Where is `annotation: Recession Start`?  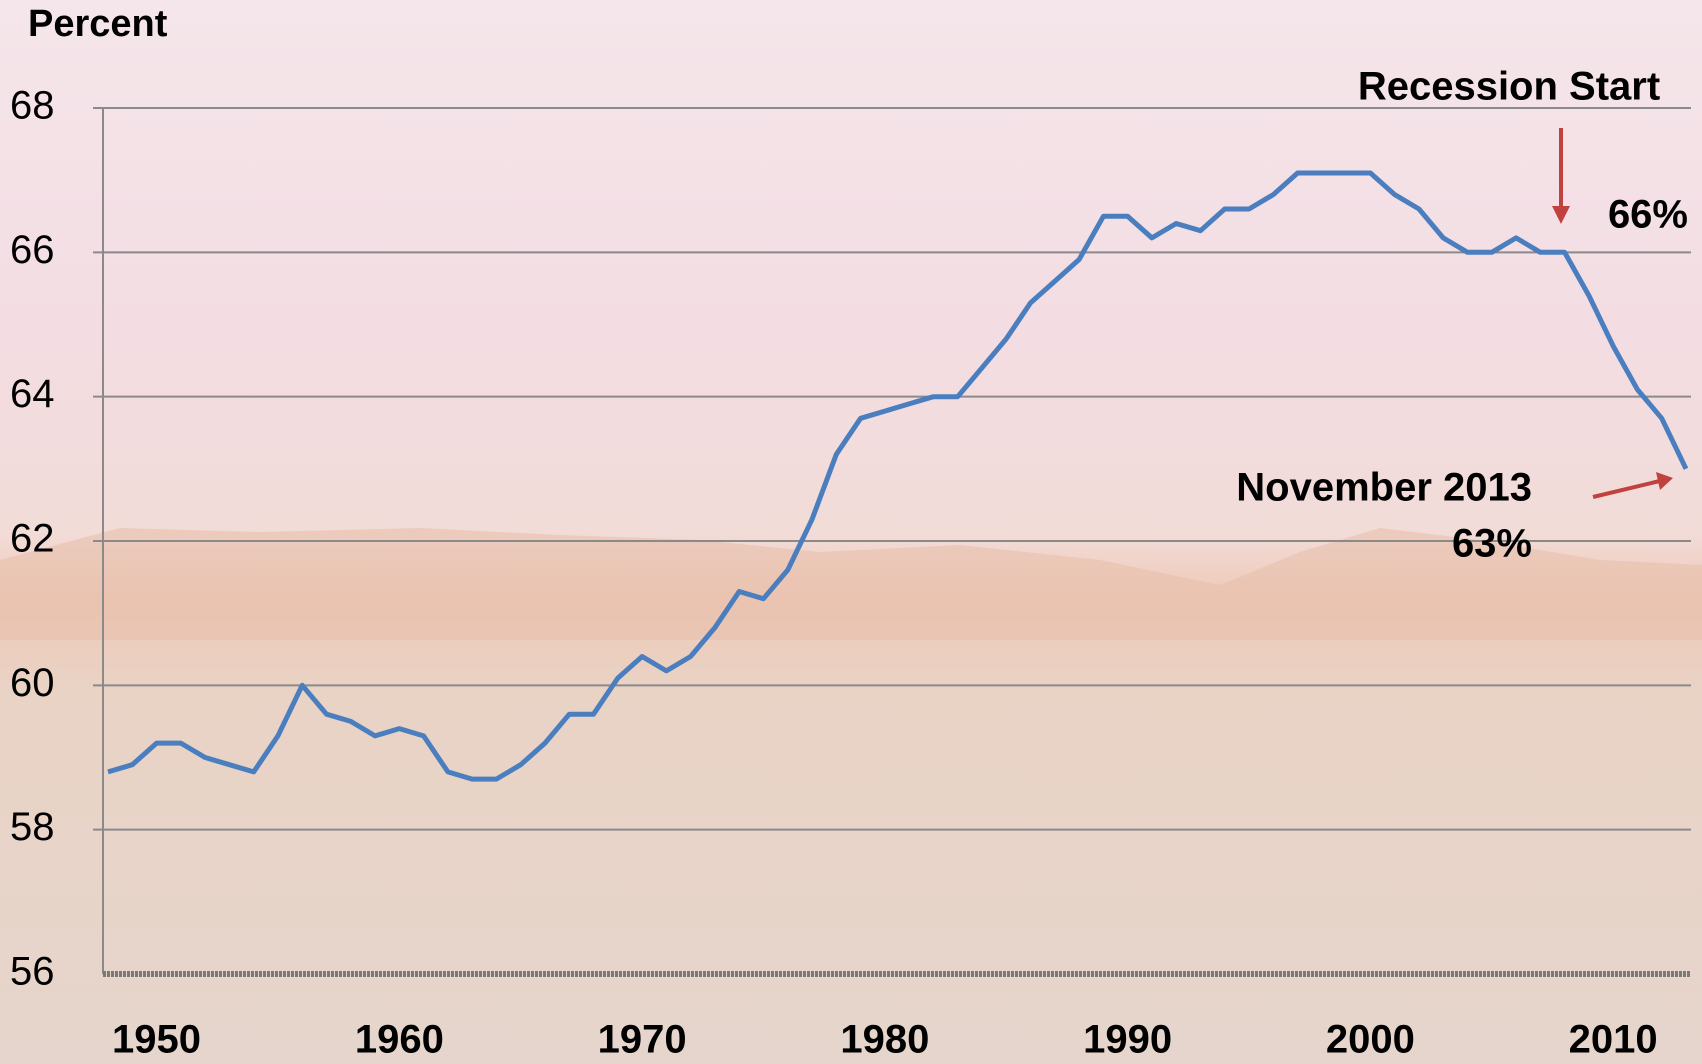 annotation: Recession Start is located at coordinates (1509, 87).